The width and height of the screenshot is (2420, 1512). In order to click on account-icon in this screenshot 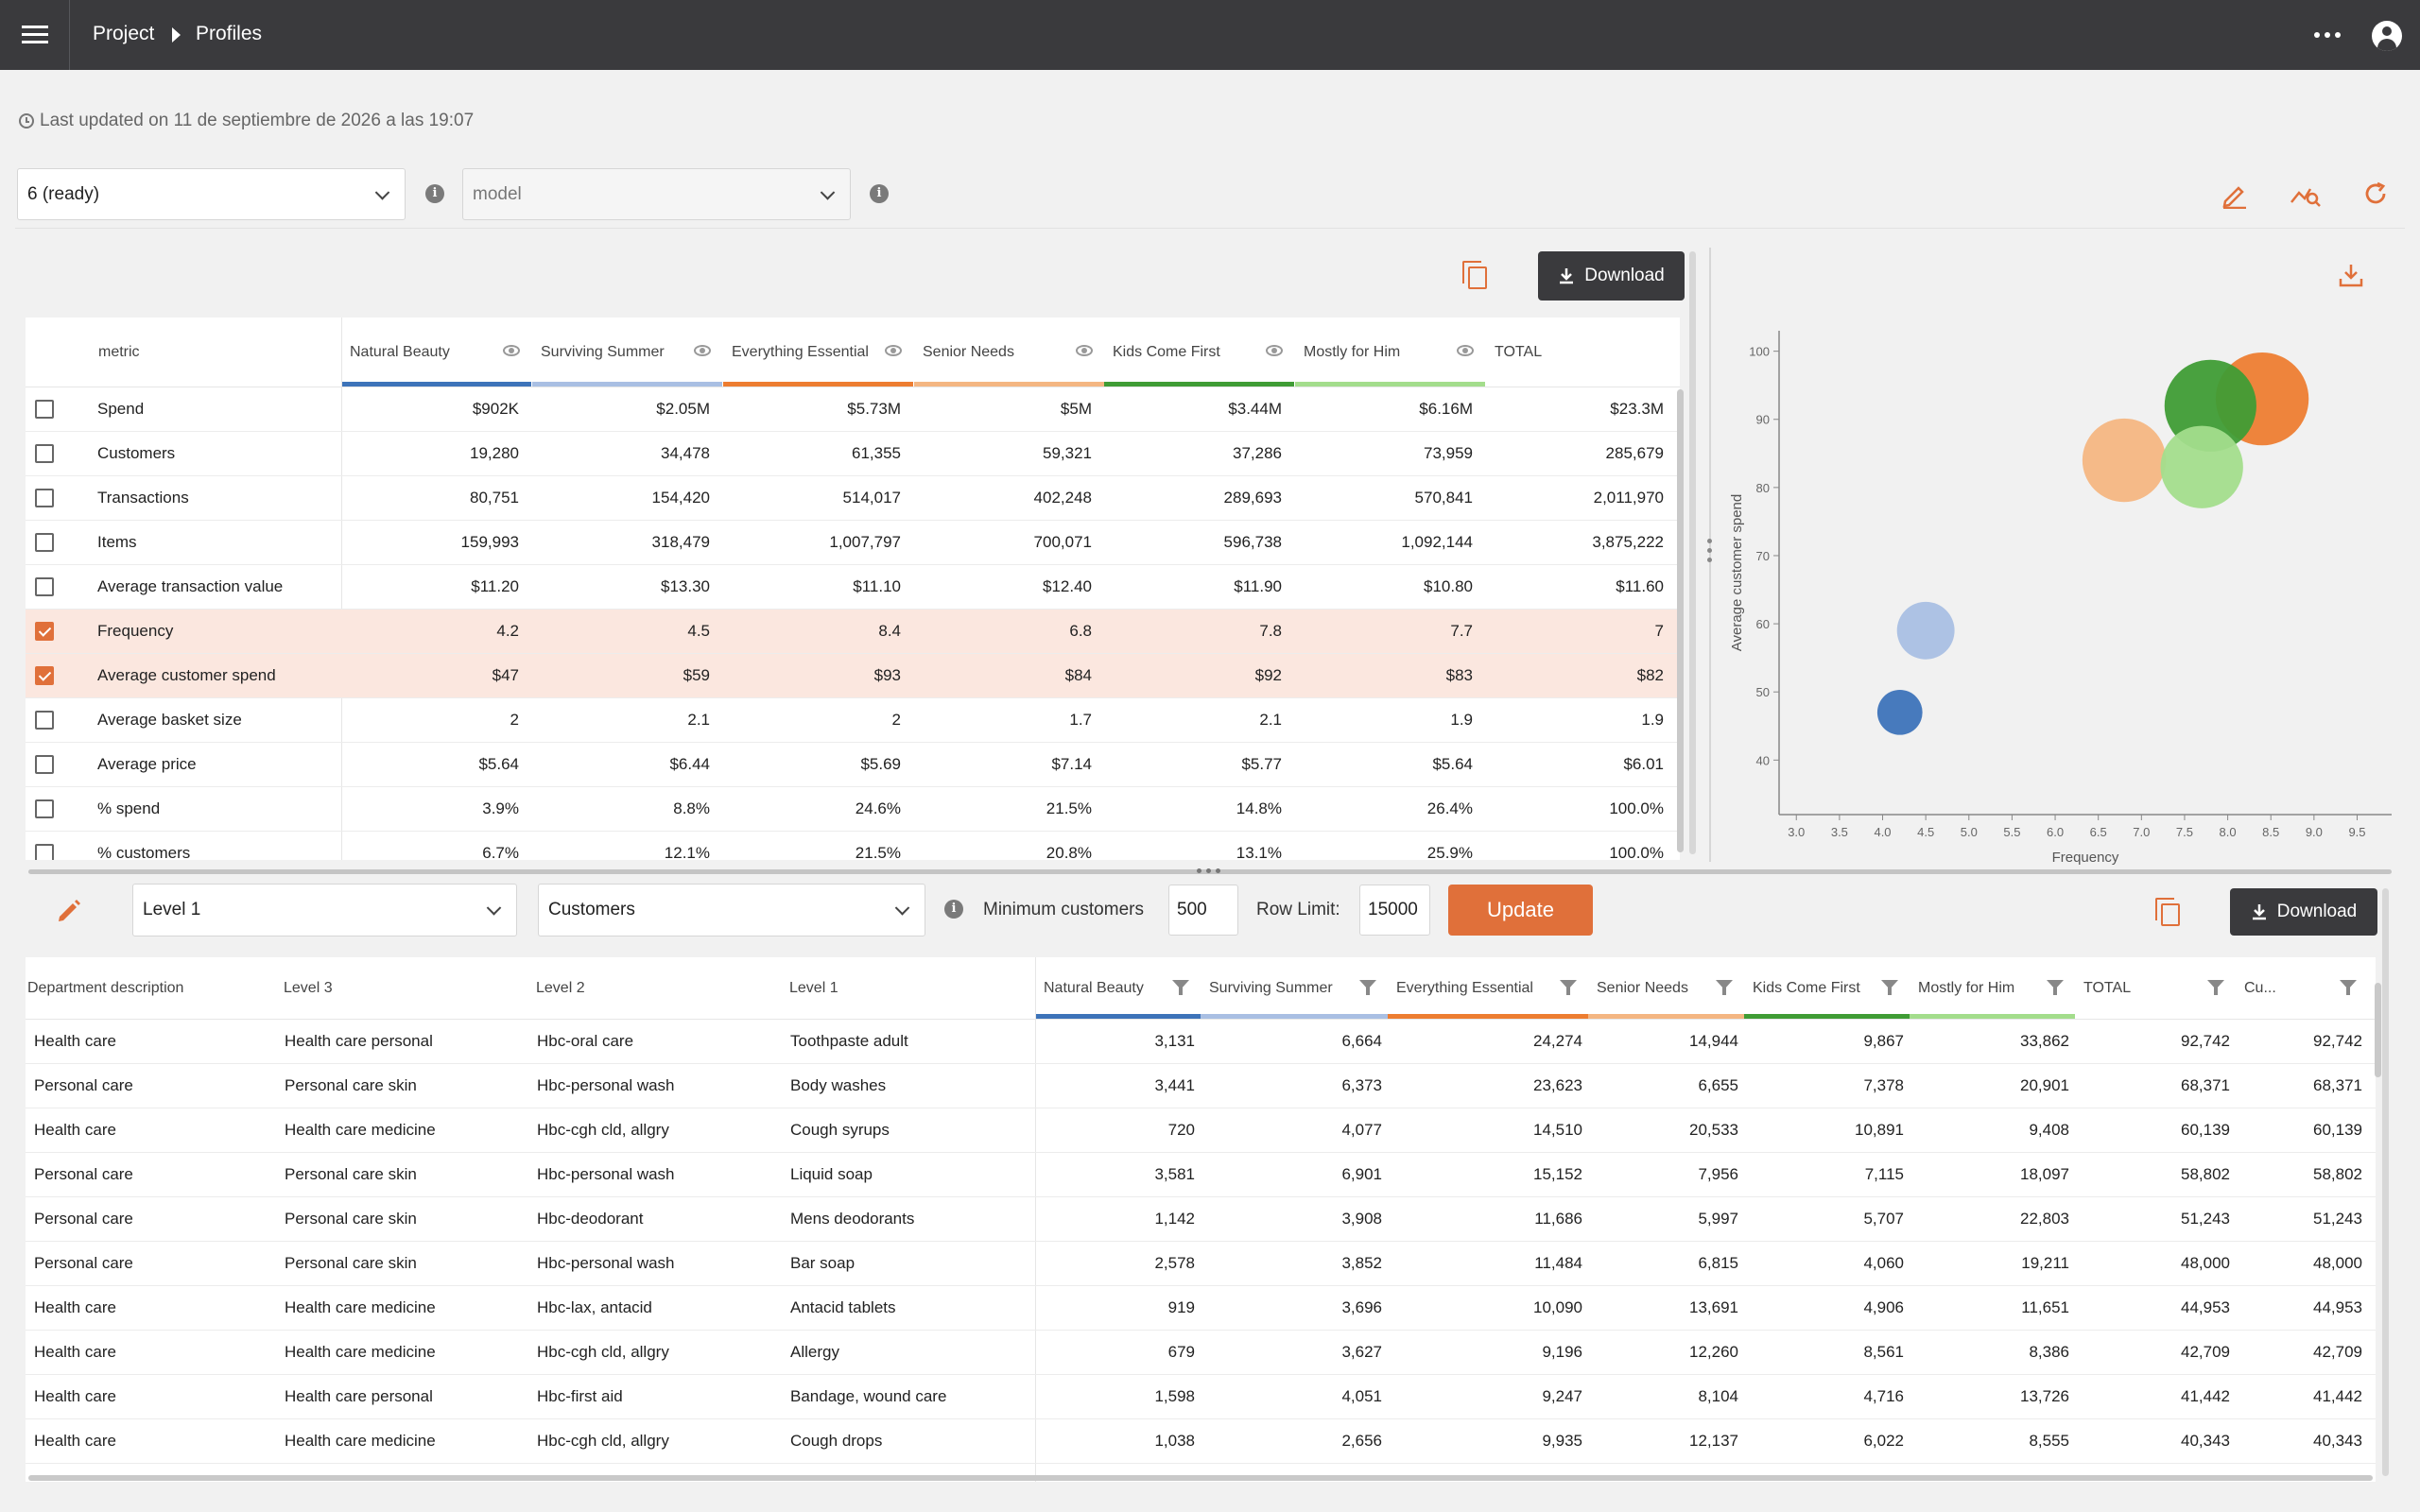, I will do `click(2387, 36)`.